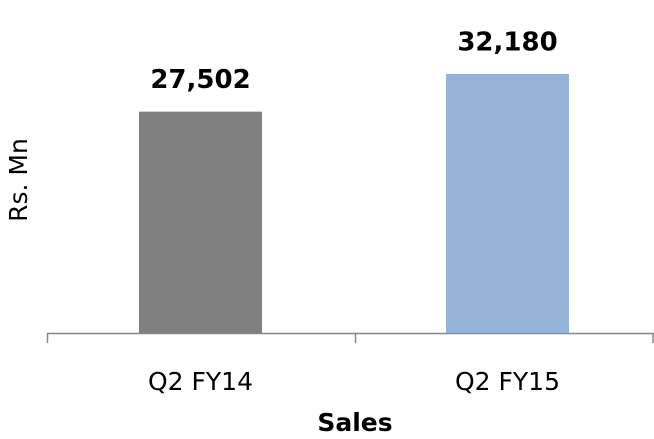 This screenshot has height=439, width=654. I want to click on x-tick-label: Q2 FY15, so click(507, 381).